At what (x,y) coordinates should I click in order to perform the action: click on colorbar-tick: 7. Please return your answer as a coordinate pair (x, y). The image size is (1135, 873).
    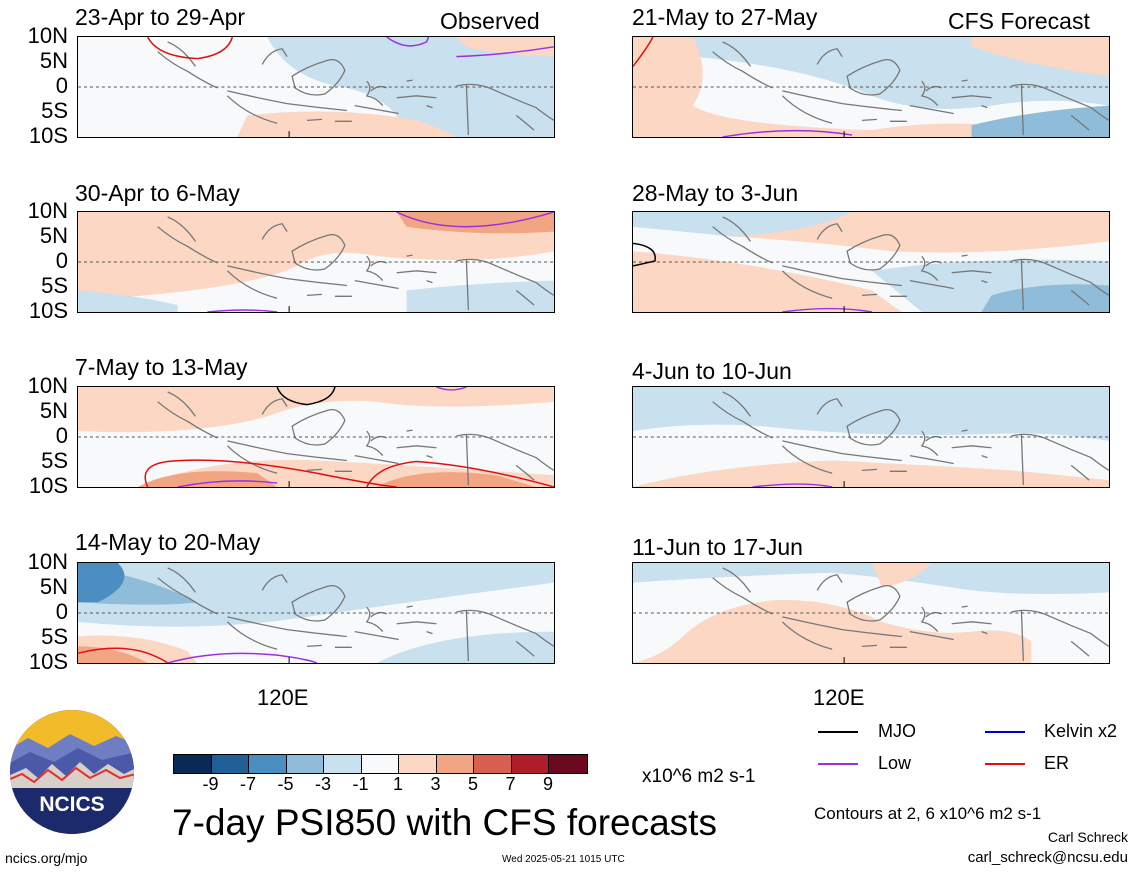
    Looking at the image, I should click on (510, 784).